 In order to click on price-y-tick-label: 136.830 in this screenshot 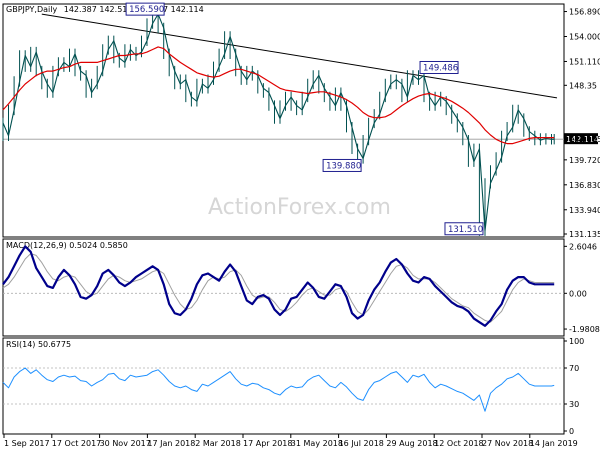, I will do `click(584, 185)`.